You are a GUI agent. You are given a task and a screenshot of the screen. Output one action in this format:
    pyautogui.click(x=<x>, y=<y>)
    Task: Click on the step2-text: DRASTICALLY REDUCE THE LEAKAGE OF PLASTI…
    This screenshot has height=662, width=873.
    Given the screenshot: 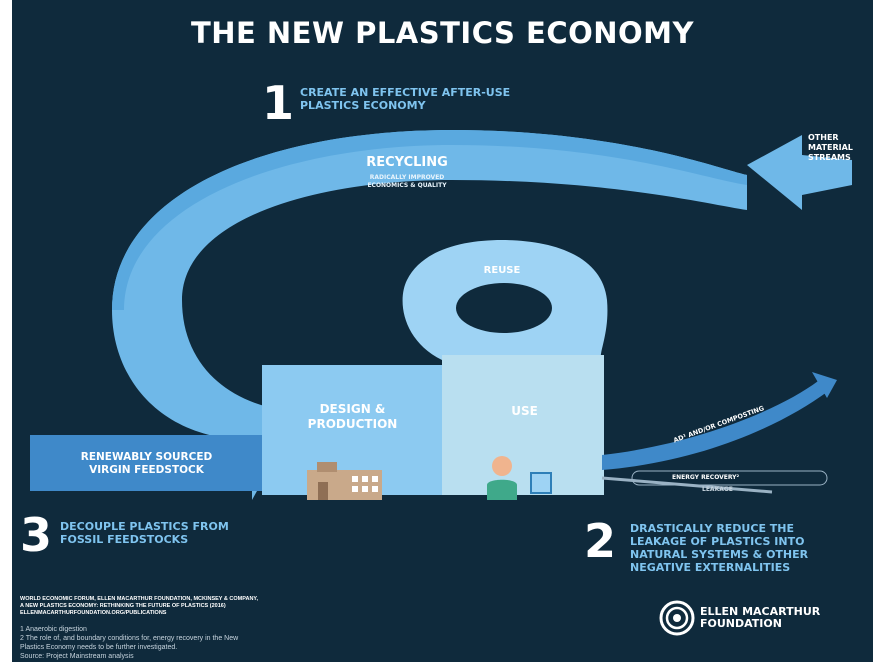 What is the action you would take?
    pyautogui.click(x=719, y=548)
    